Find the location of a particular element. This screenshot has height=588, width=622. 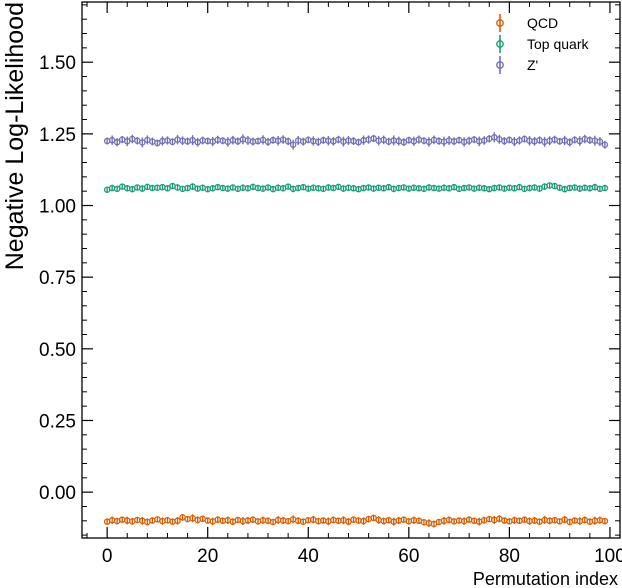

x-tick-label: 0 is located at coordinates (107, 556).